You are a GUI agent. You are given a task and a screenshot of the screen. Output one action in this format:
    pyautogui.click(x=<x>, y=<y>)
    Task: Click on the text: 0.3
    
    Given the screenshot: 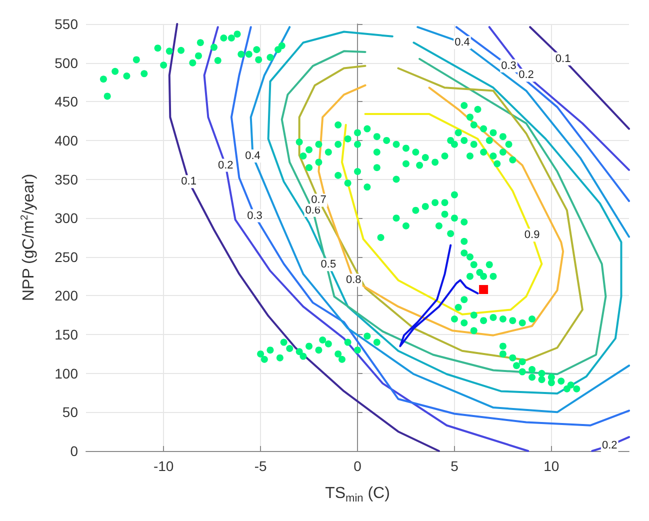 What is the action you would take?
    pyautogui.click(x=254, y=216)
    